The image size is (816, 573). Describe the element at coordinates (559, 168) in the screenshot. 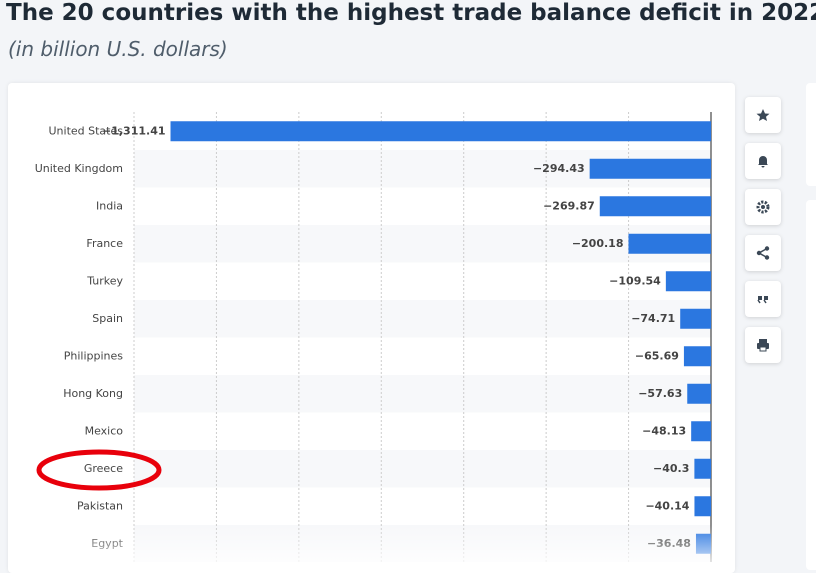

I see `value-label: −294.43` at that location.